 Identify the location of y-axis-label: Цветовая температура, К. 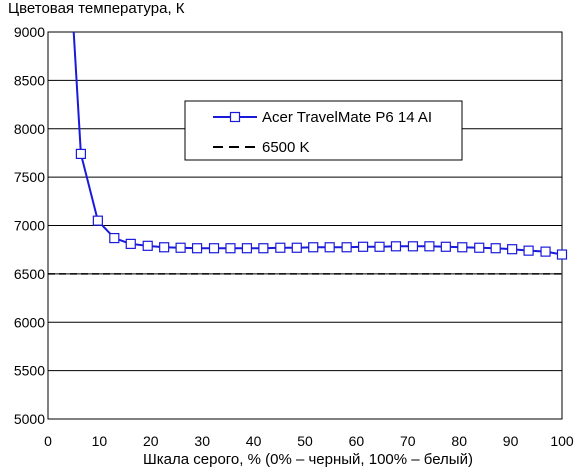
(96, 8).